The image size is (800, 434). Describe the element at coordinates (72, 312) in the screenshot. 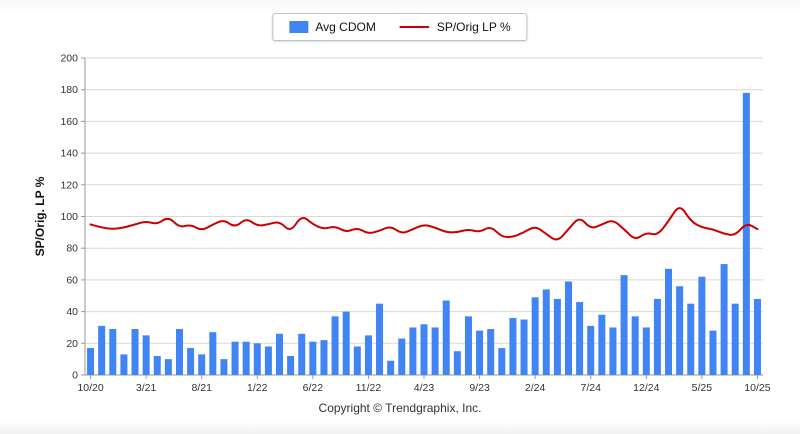

I see `y-tick-label: 40` at that location.